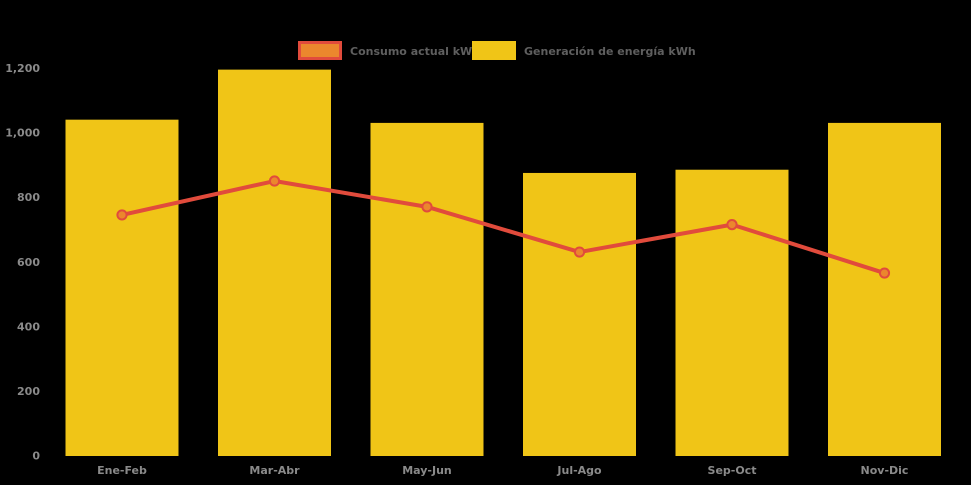  I want to click on bar-jul-ago, so click(579, 314).